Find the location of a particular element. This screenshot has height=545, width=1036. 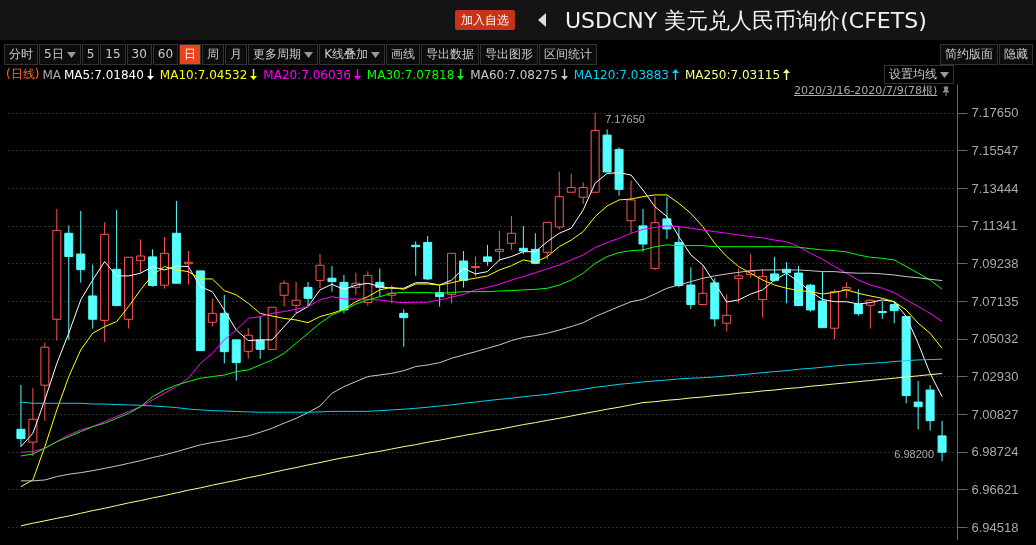

chart-subtitle: 2020/3/16-2020/7/9(78根) is located at coordinates (866, 90).